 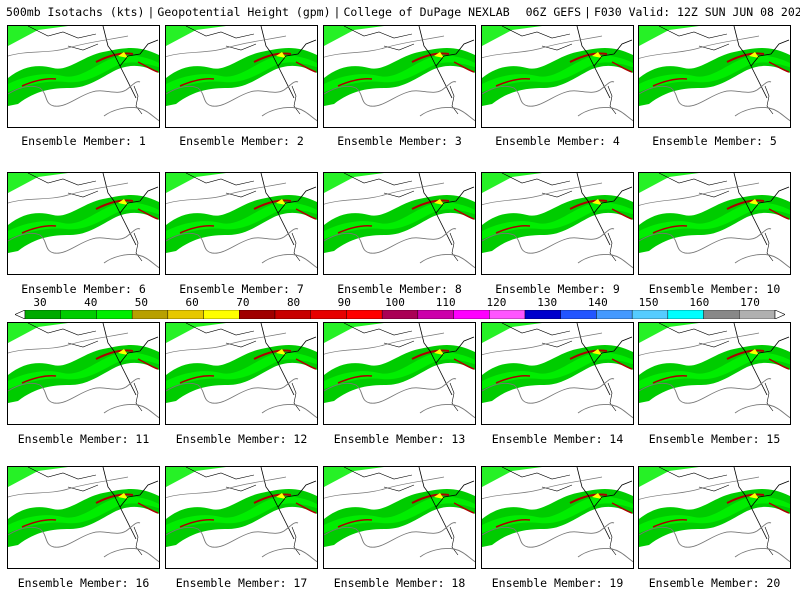 What do you see at coordinates (597, 302) in the screenshot?
I see `colorbar-tick-label: 140` at bounding box center [597, 302].